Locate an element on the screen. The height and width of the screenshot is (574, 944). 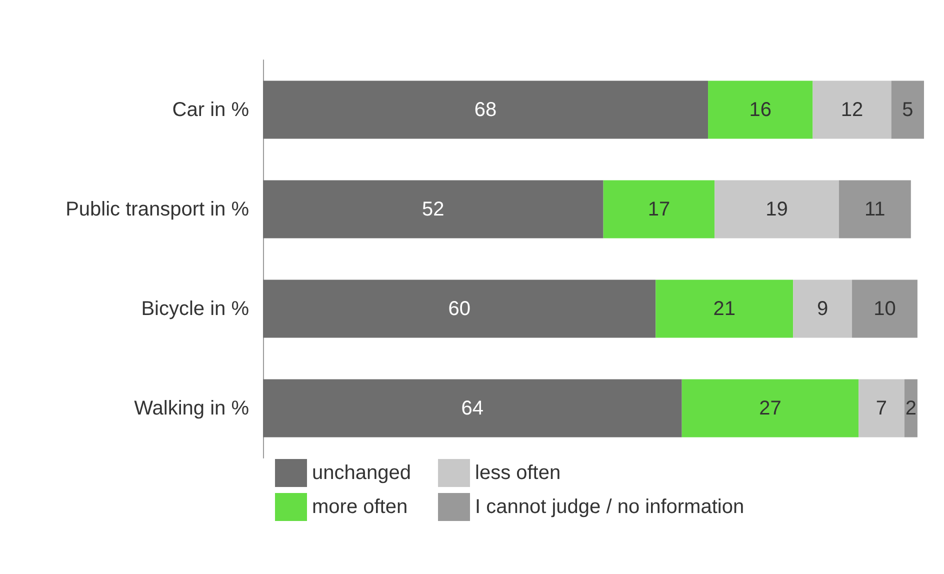
data-label: 5 is located at coordinates (908, 109).